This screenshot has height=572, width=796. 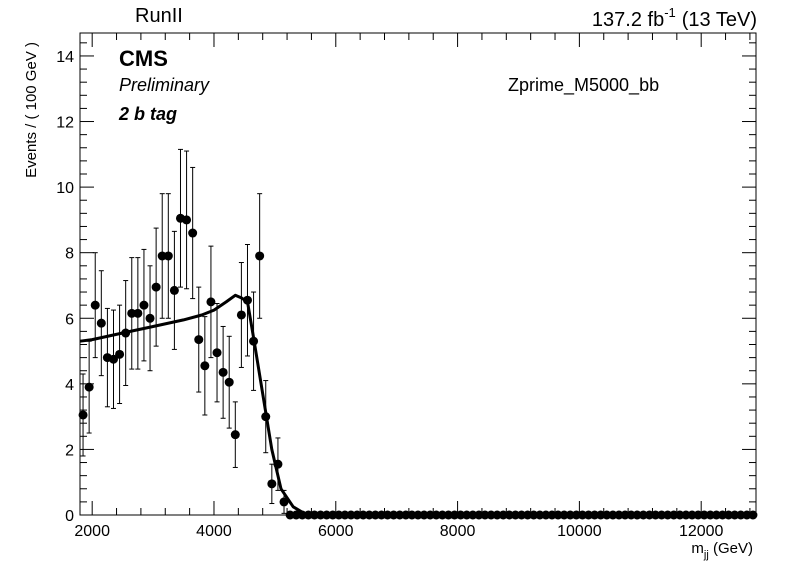 I want to click on luminosity-label: 137.2 fb-1 (13 TeV), so click(x=674, y=18).